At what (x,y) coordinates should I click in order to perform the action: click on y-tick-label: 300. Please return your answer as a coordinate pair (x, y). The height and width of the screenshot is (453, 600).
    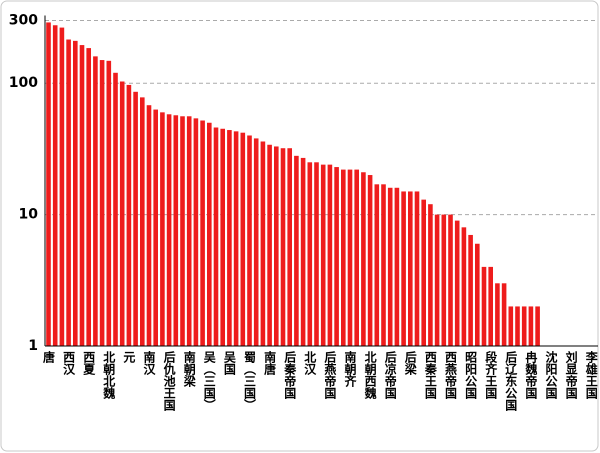
    Looking at the image, I should click on (23, 21).